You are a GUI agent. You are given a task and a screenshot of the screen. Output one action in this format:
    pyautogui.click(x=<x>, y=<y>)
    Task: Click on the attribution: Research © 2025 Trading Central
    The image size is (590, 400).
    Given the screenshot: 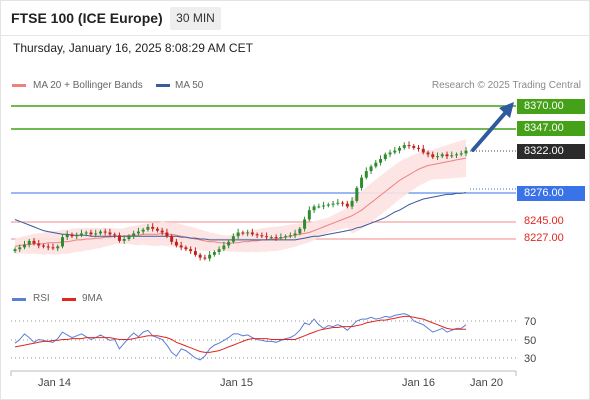 What is the action you would take?
    pyautogui.click(x=506, y=85)
    